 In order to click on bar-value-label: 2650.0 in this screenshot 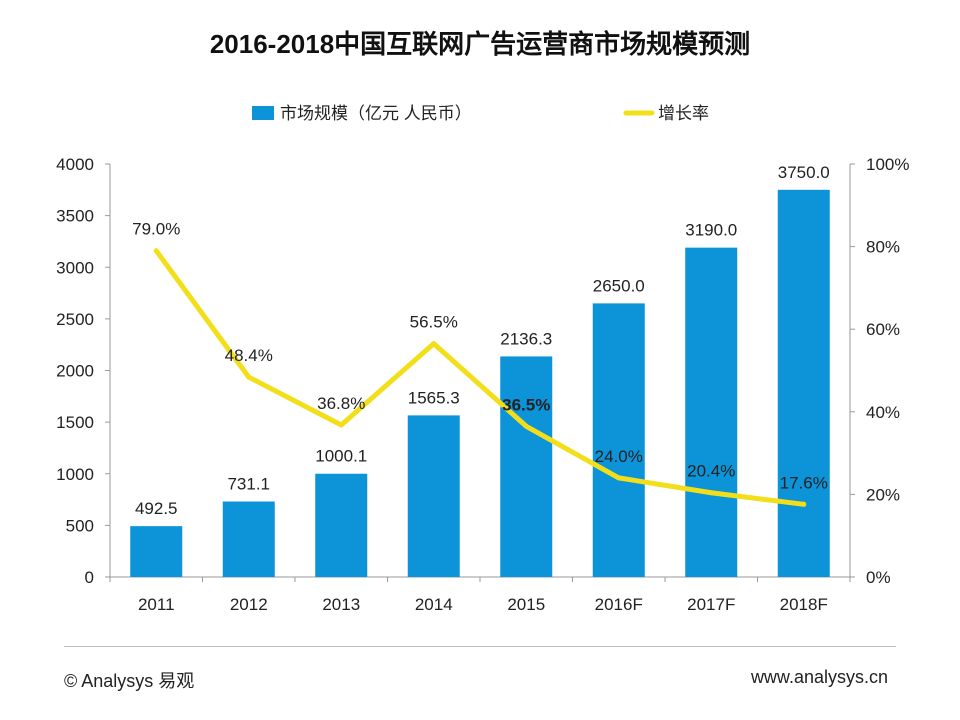, I will do `click(619, 285)`.